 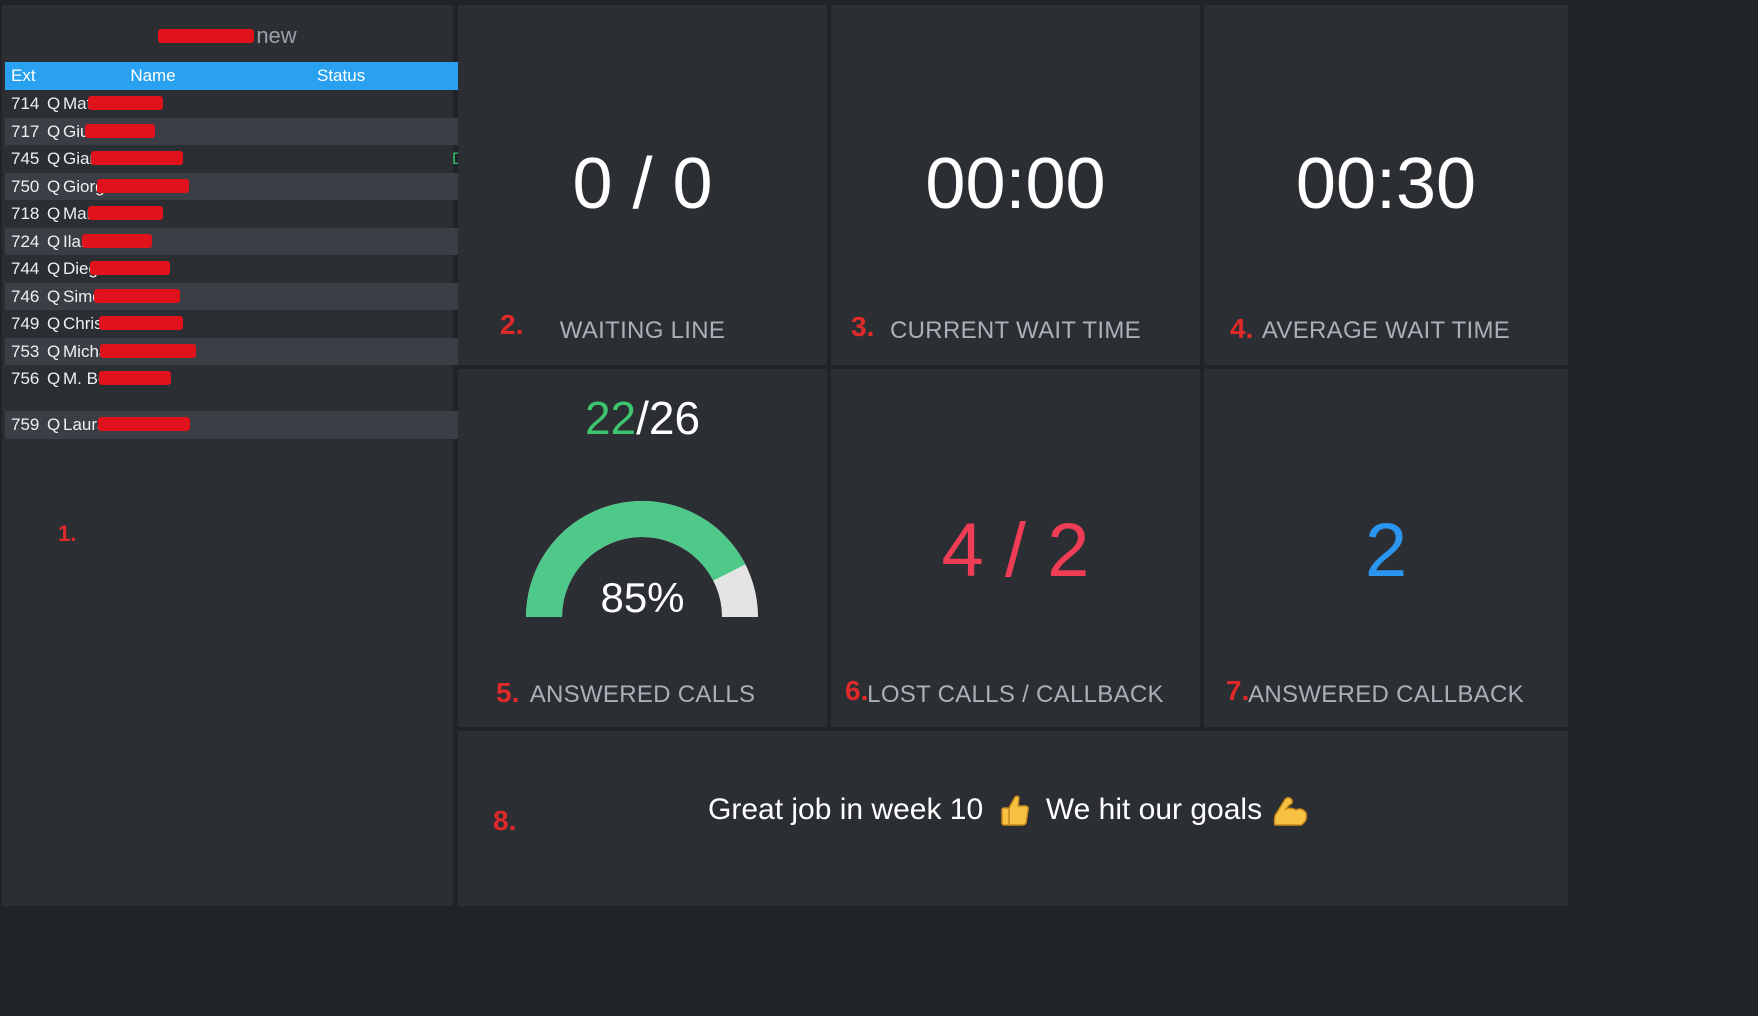 I want to click on agent-name: Laura, so click(x=167, y=425).